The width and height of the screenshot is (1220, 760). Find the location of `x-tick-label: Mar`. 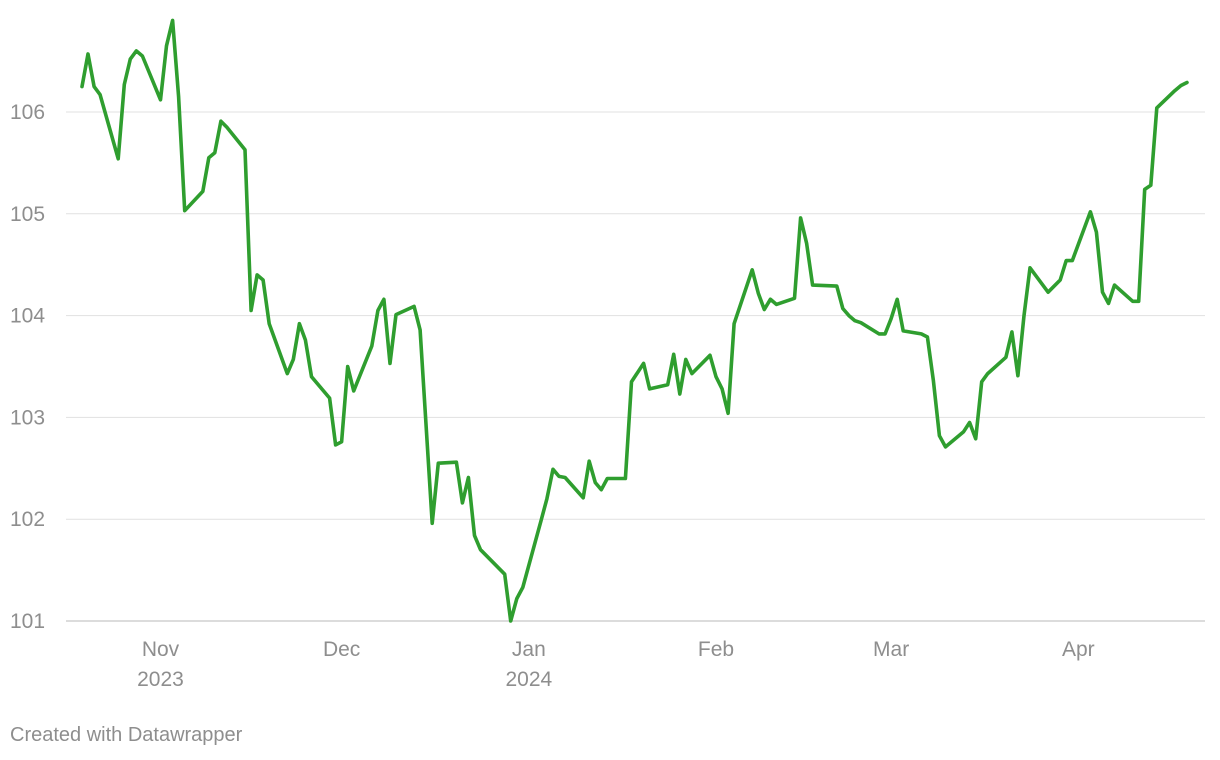

x-tick-label: Mar is located at coordinates (891, 649).